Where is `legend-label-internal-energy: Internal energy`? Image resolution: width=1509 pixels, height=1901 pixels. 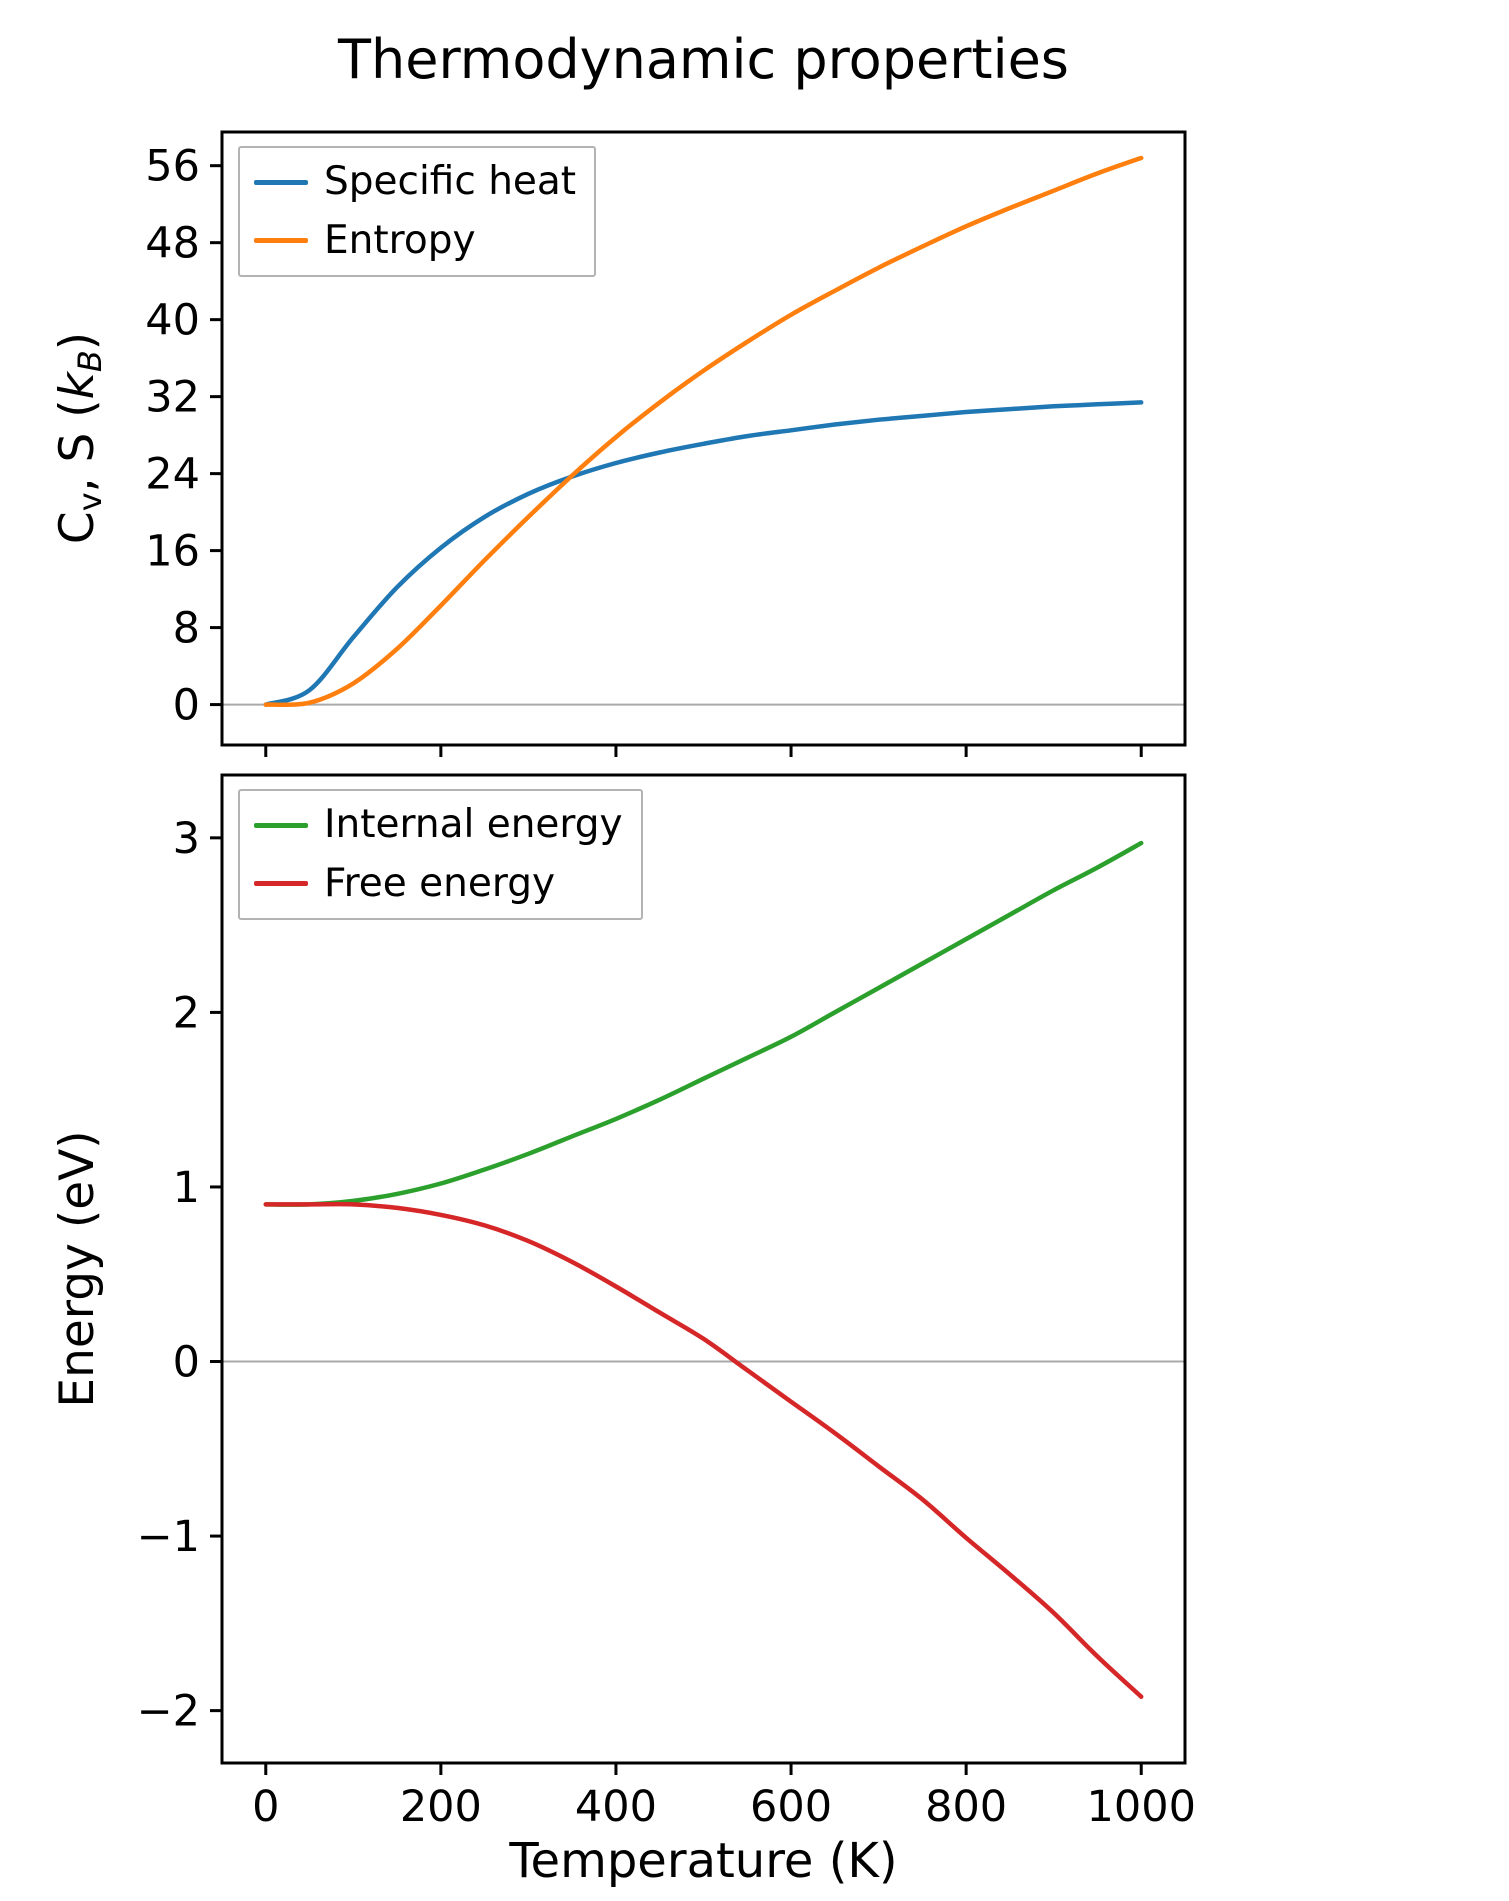 legend-label-internal-energy: Internal energy is located at coordinates (473, 824).